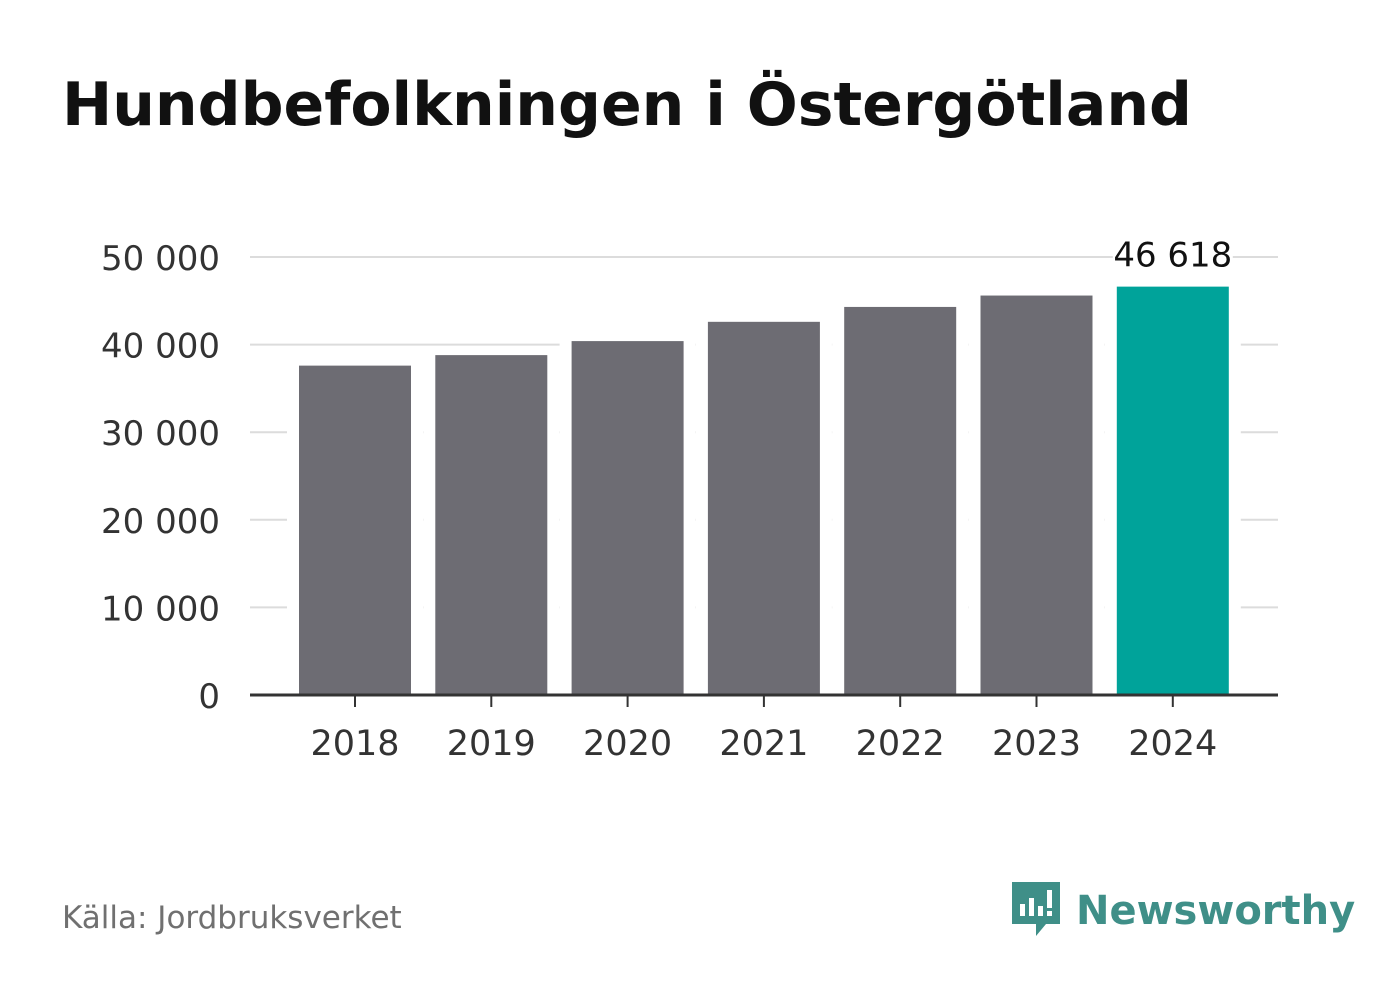 This screenshot has width=1382, height=999. Describe the element at coordinates (627, 105) in the screenshot. I see `chart-title: Hundbefolkningen i Östergötland` at that location.